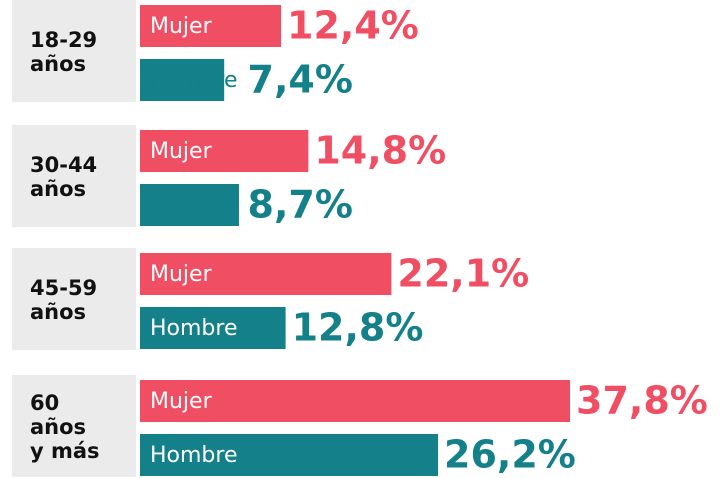 The width and height of the screenshot is (724, 478). I want to click on category-line: 18-29, so click(63, 40).